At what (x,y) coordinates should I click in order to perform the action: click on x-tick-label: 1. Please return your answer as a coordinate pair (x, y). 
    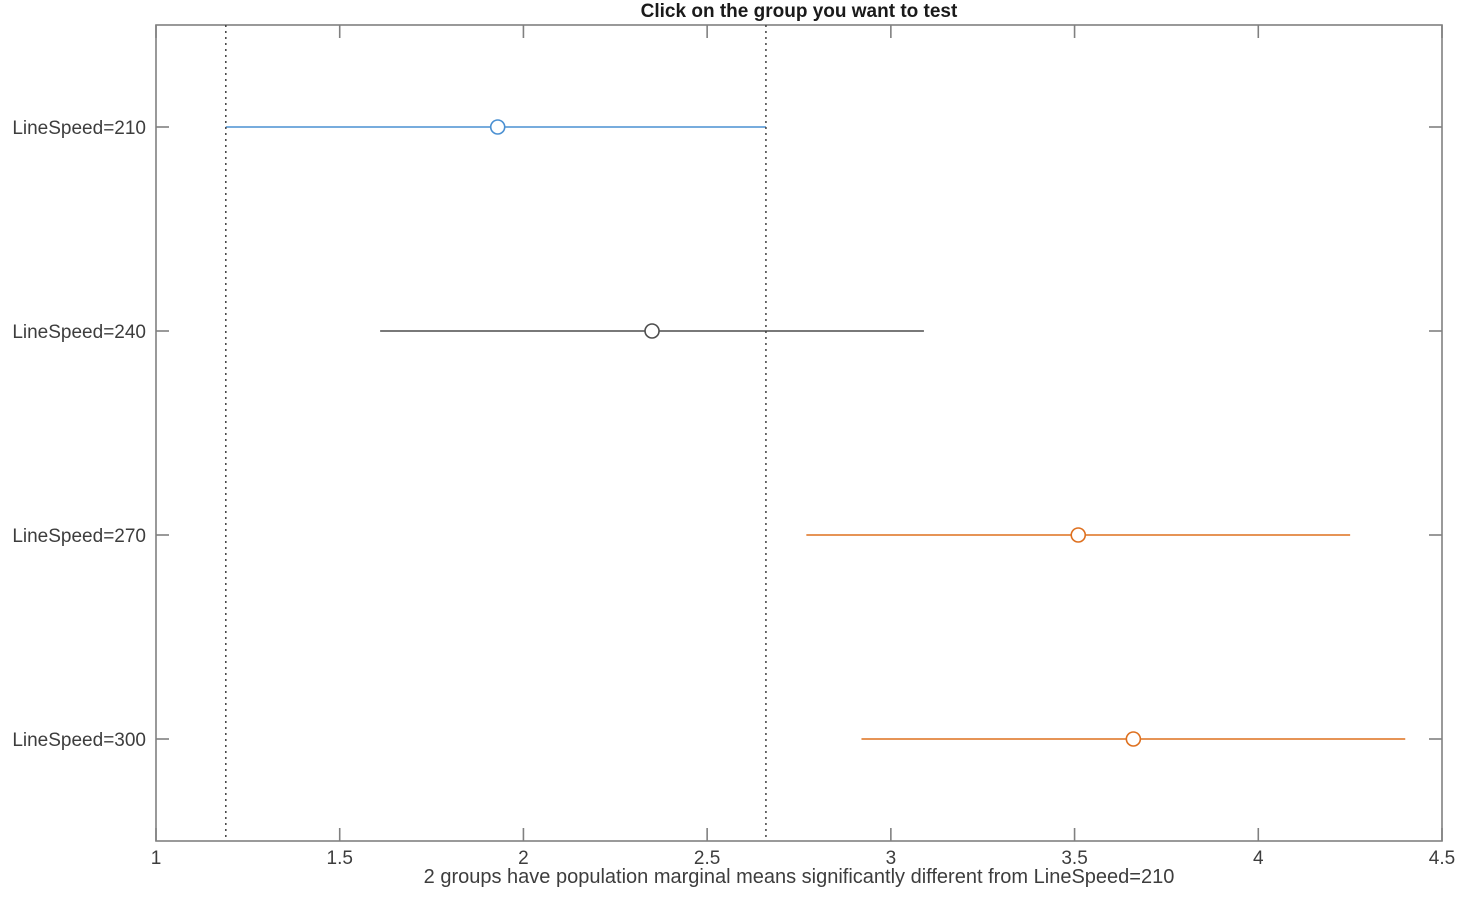
    Looking at the image, I should click on (156, 858).